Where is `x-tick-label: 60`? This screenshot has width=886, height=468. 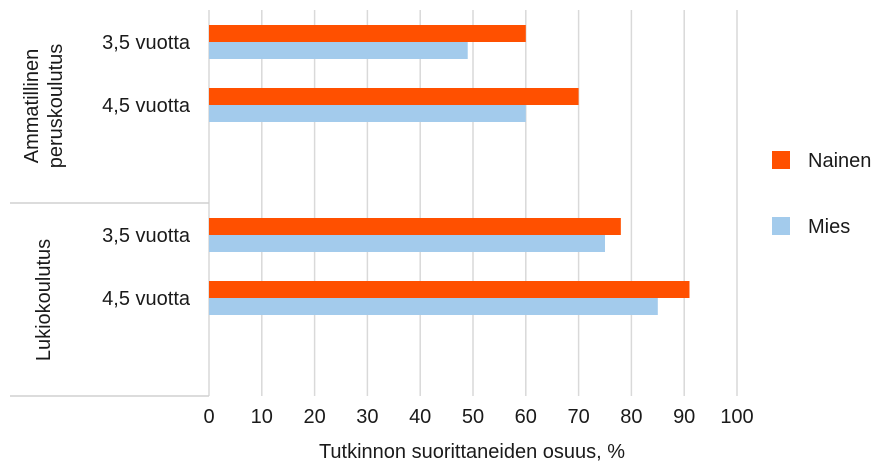 x-tick-label: 60 is located at coordinates (526, 417).